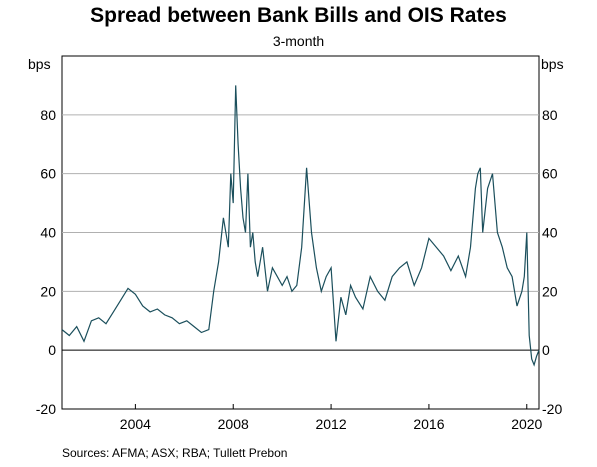 Image resolution: width=597 pixels, height=467 pixels. Describe the element at coordinates (428, 424) in the screenshot. I see `x-tick-label: 2016` at that location.